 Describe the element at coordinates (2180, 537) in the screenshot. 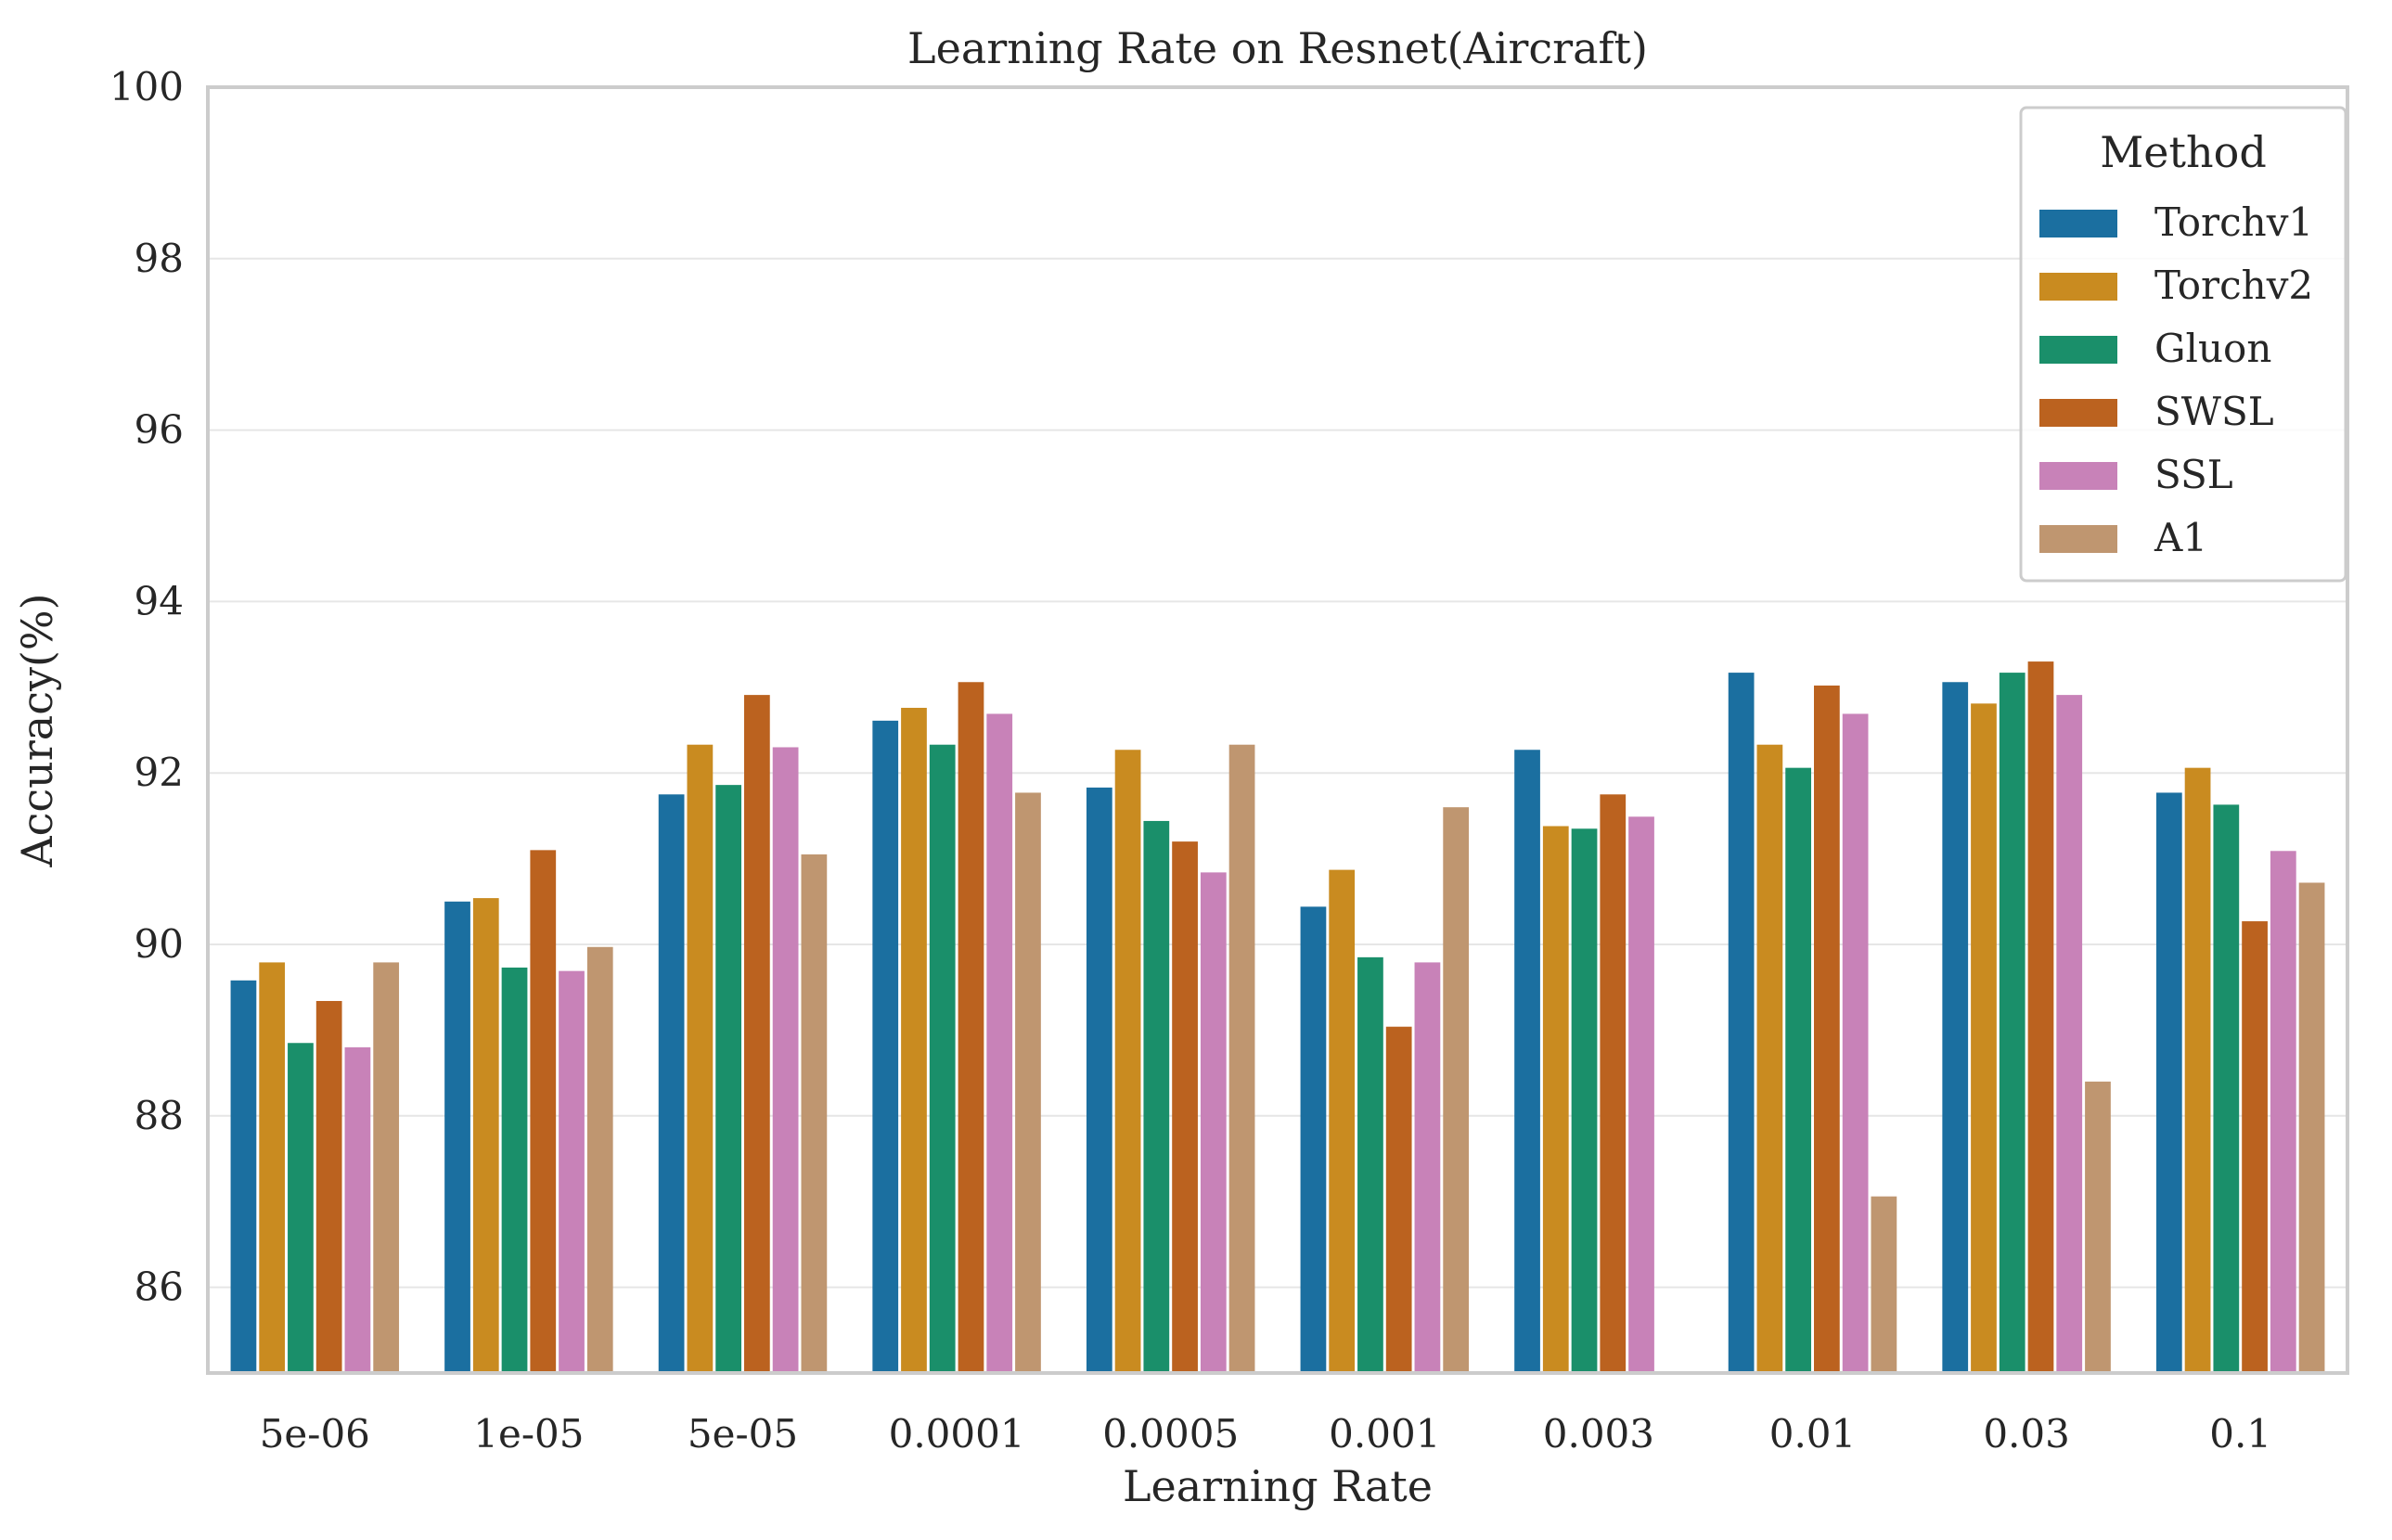

I see `legend-label-a1: A1` at that location.